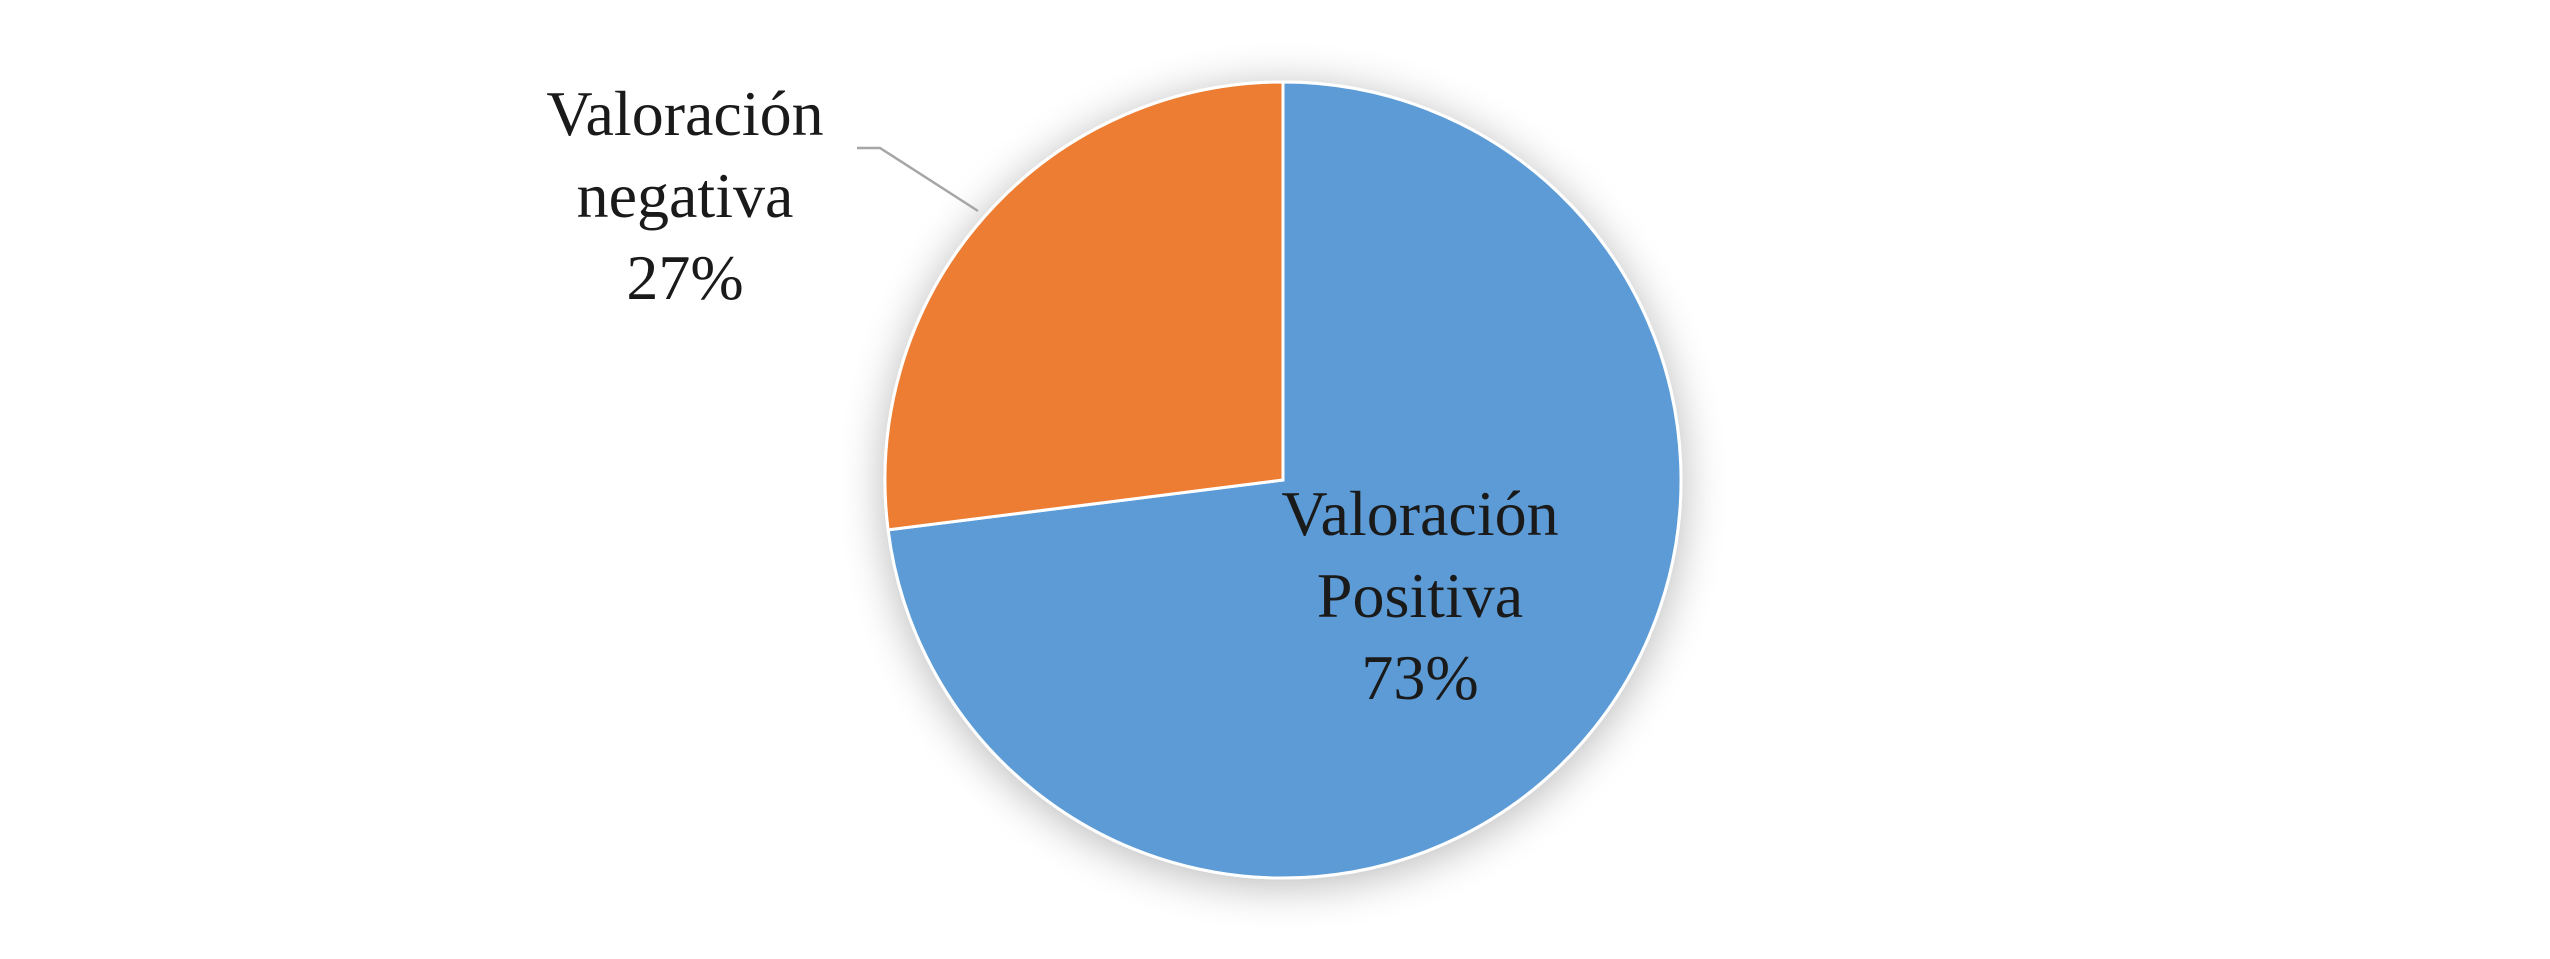 The height and width of the screenshot is (959, 2550). I want to click on pie-leader-lines, so click(918, 179).